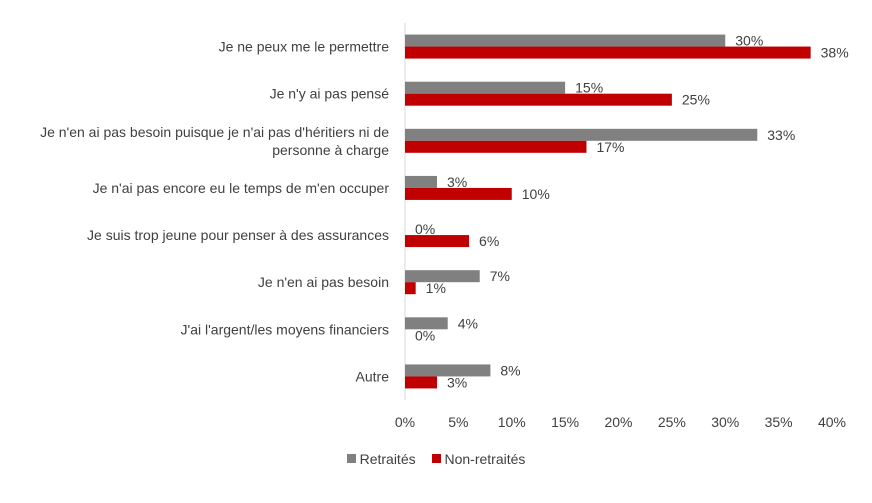 The width and height of the screenshot is (872, 503). I want to click on data-label-non-retraites: 25%, so click(696, 100).